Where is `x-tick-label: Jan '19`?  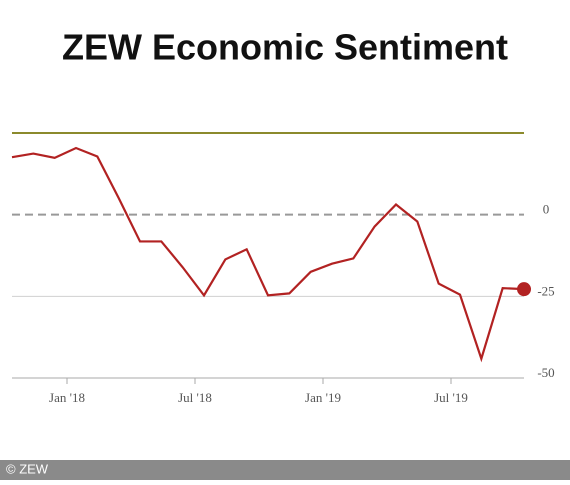 x-tick-label: Jan '19 is located at coordinates (323, 397).